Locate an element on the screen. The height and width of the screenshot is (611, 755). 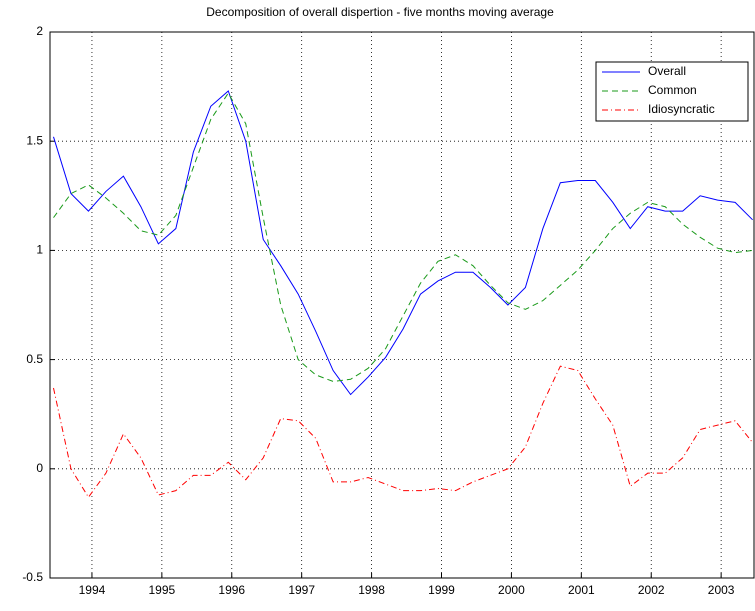
y-tick-label: -0.5 is located at coordinates (32, 577).